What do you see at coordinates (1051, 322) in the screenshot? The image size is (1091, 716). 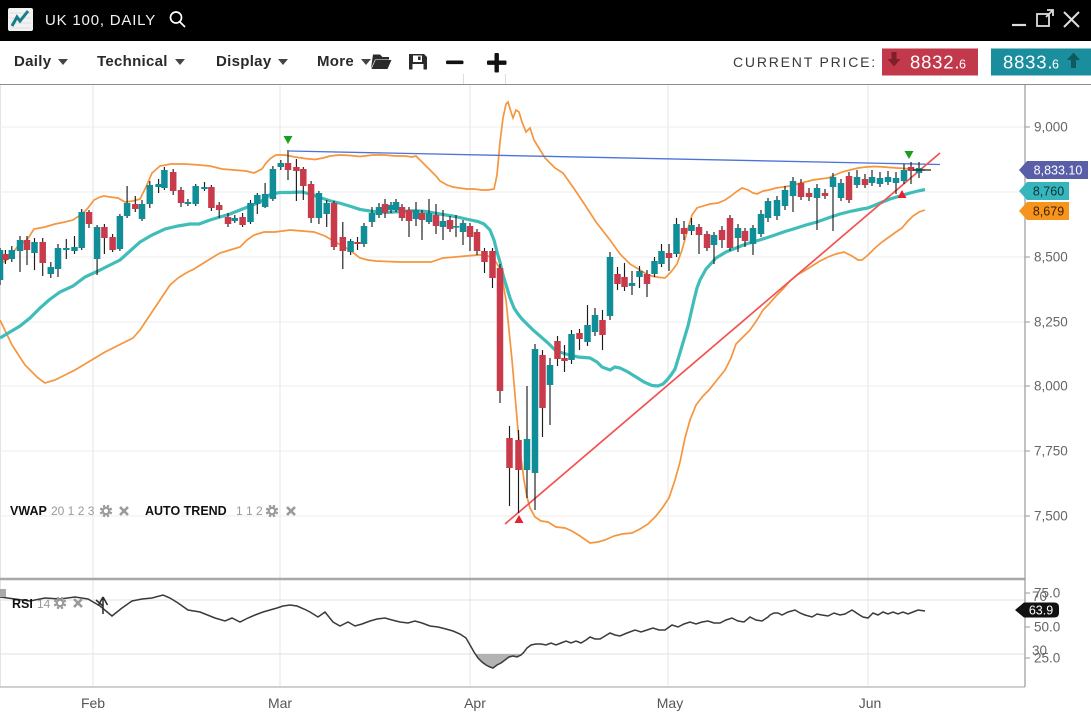 I see `svg-text: 8,250` at bounding box center [1051, 322].